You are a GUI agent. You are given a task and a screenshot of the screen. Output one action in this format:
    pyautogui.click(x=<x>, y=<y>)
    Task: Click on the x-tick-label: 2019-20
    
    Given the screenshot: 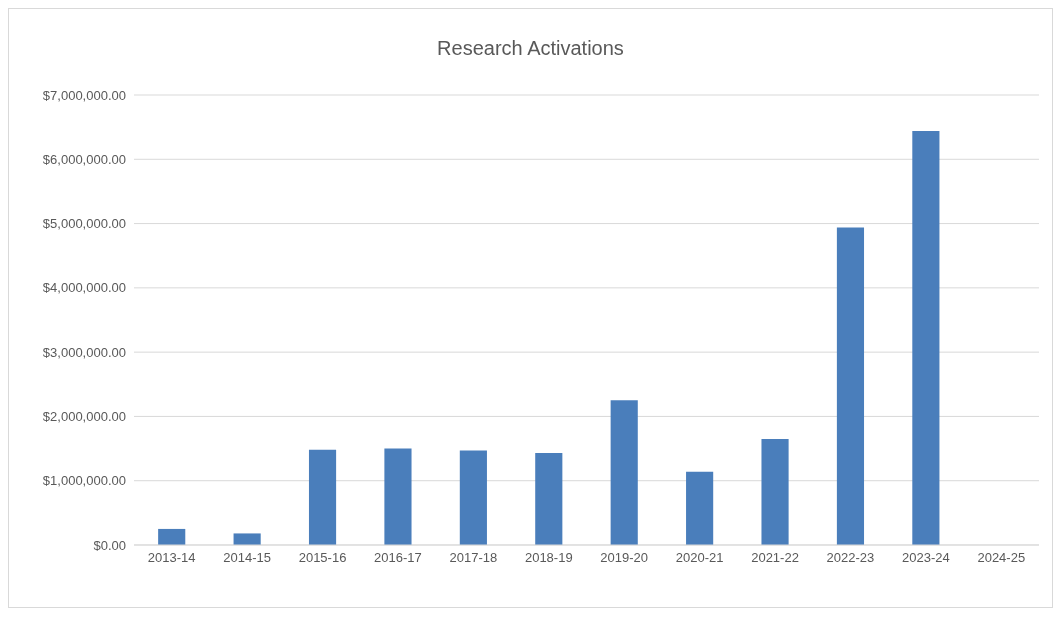 What is the action you would take?
    pyautogui.click(x=624, y=558)
    